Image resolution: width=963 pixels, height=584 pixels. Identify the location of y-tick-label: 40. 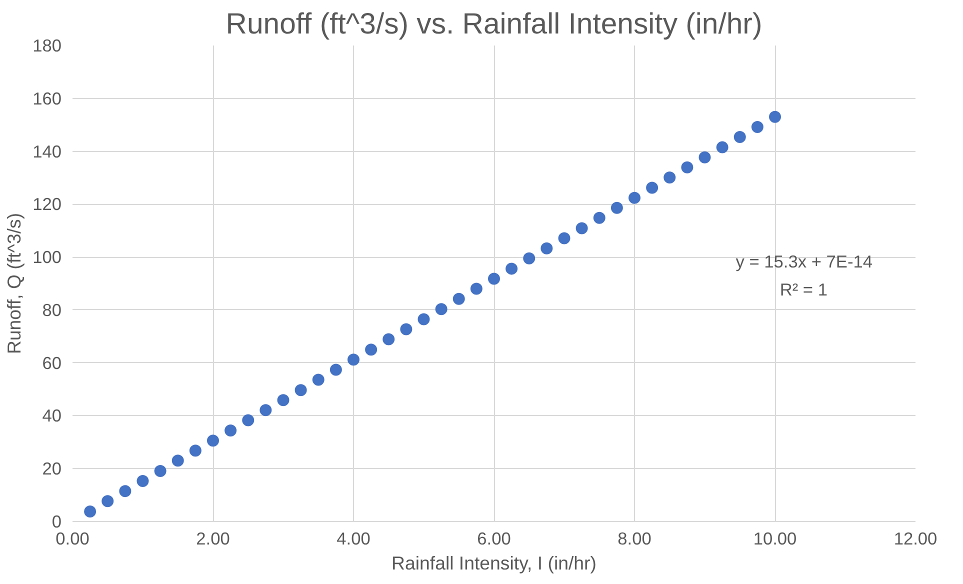
(52, 416).